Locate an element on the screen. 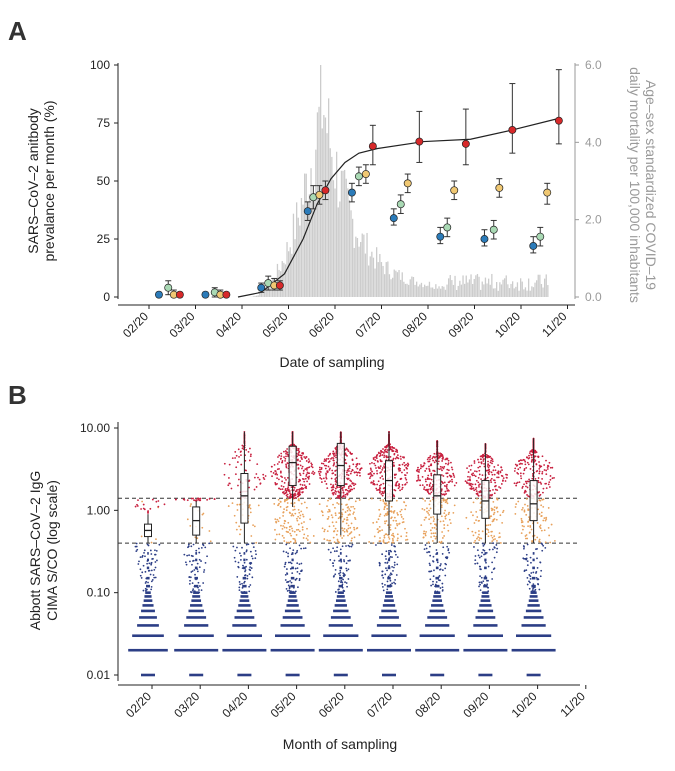 This screenshot has width=675, height=771. y2-axis-label-line1: Age–sex standardized COVID–19 is located at coordinates (651, 185).